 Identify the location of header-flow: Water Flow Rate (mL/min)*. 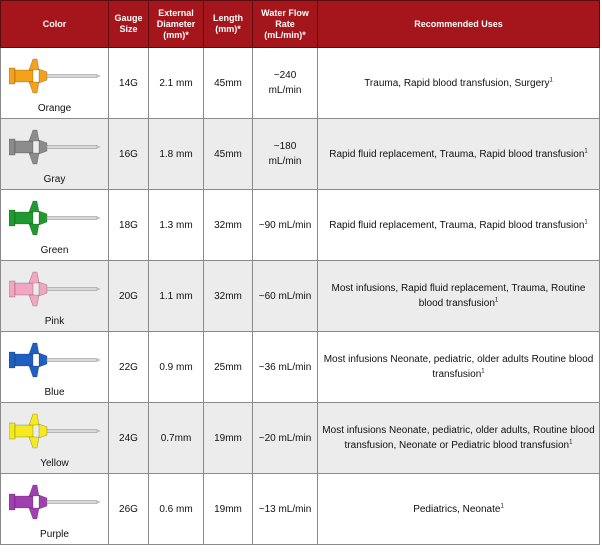
(285, 24).